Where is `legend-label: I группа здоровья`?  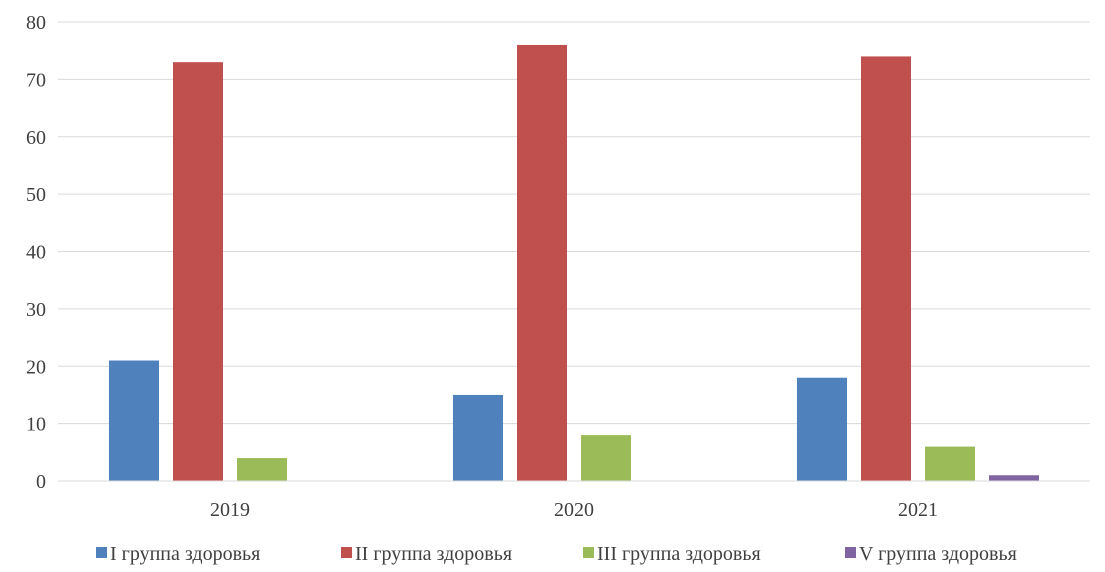
legend-label: I группа здоровья is located at coordinates (185, 554).